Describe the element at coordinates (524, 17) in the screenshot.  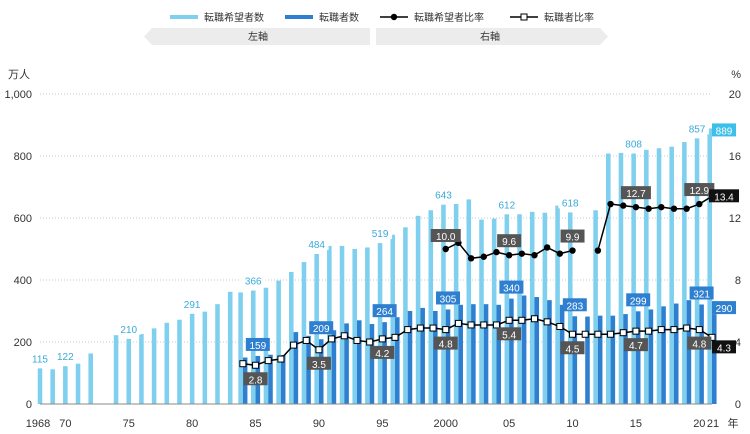
I see `legend-marker` at that location.